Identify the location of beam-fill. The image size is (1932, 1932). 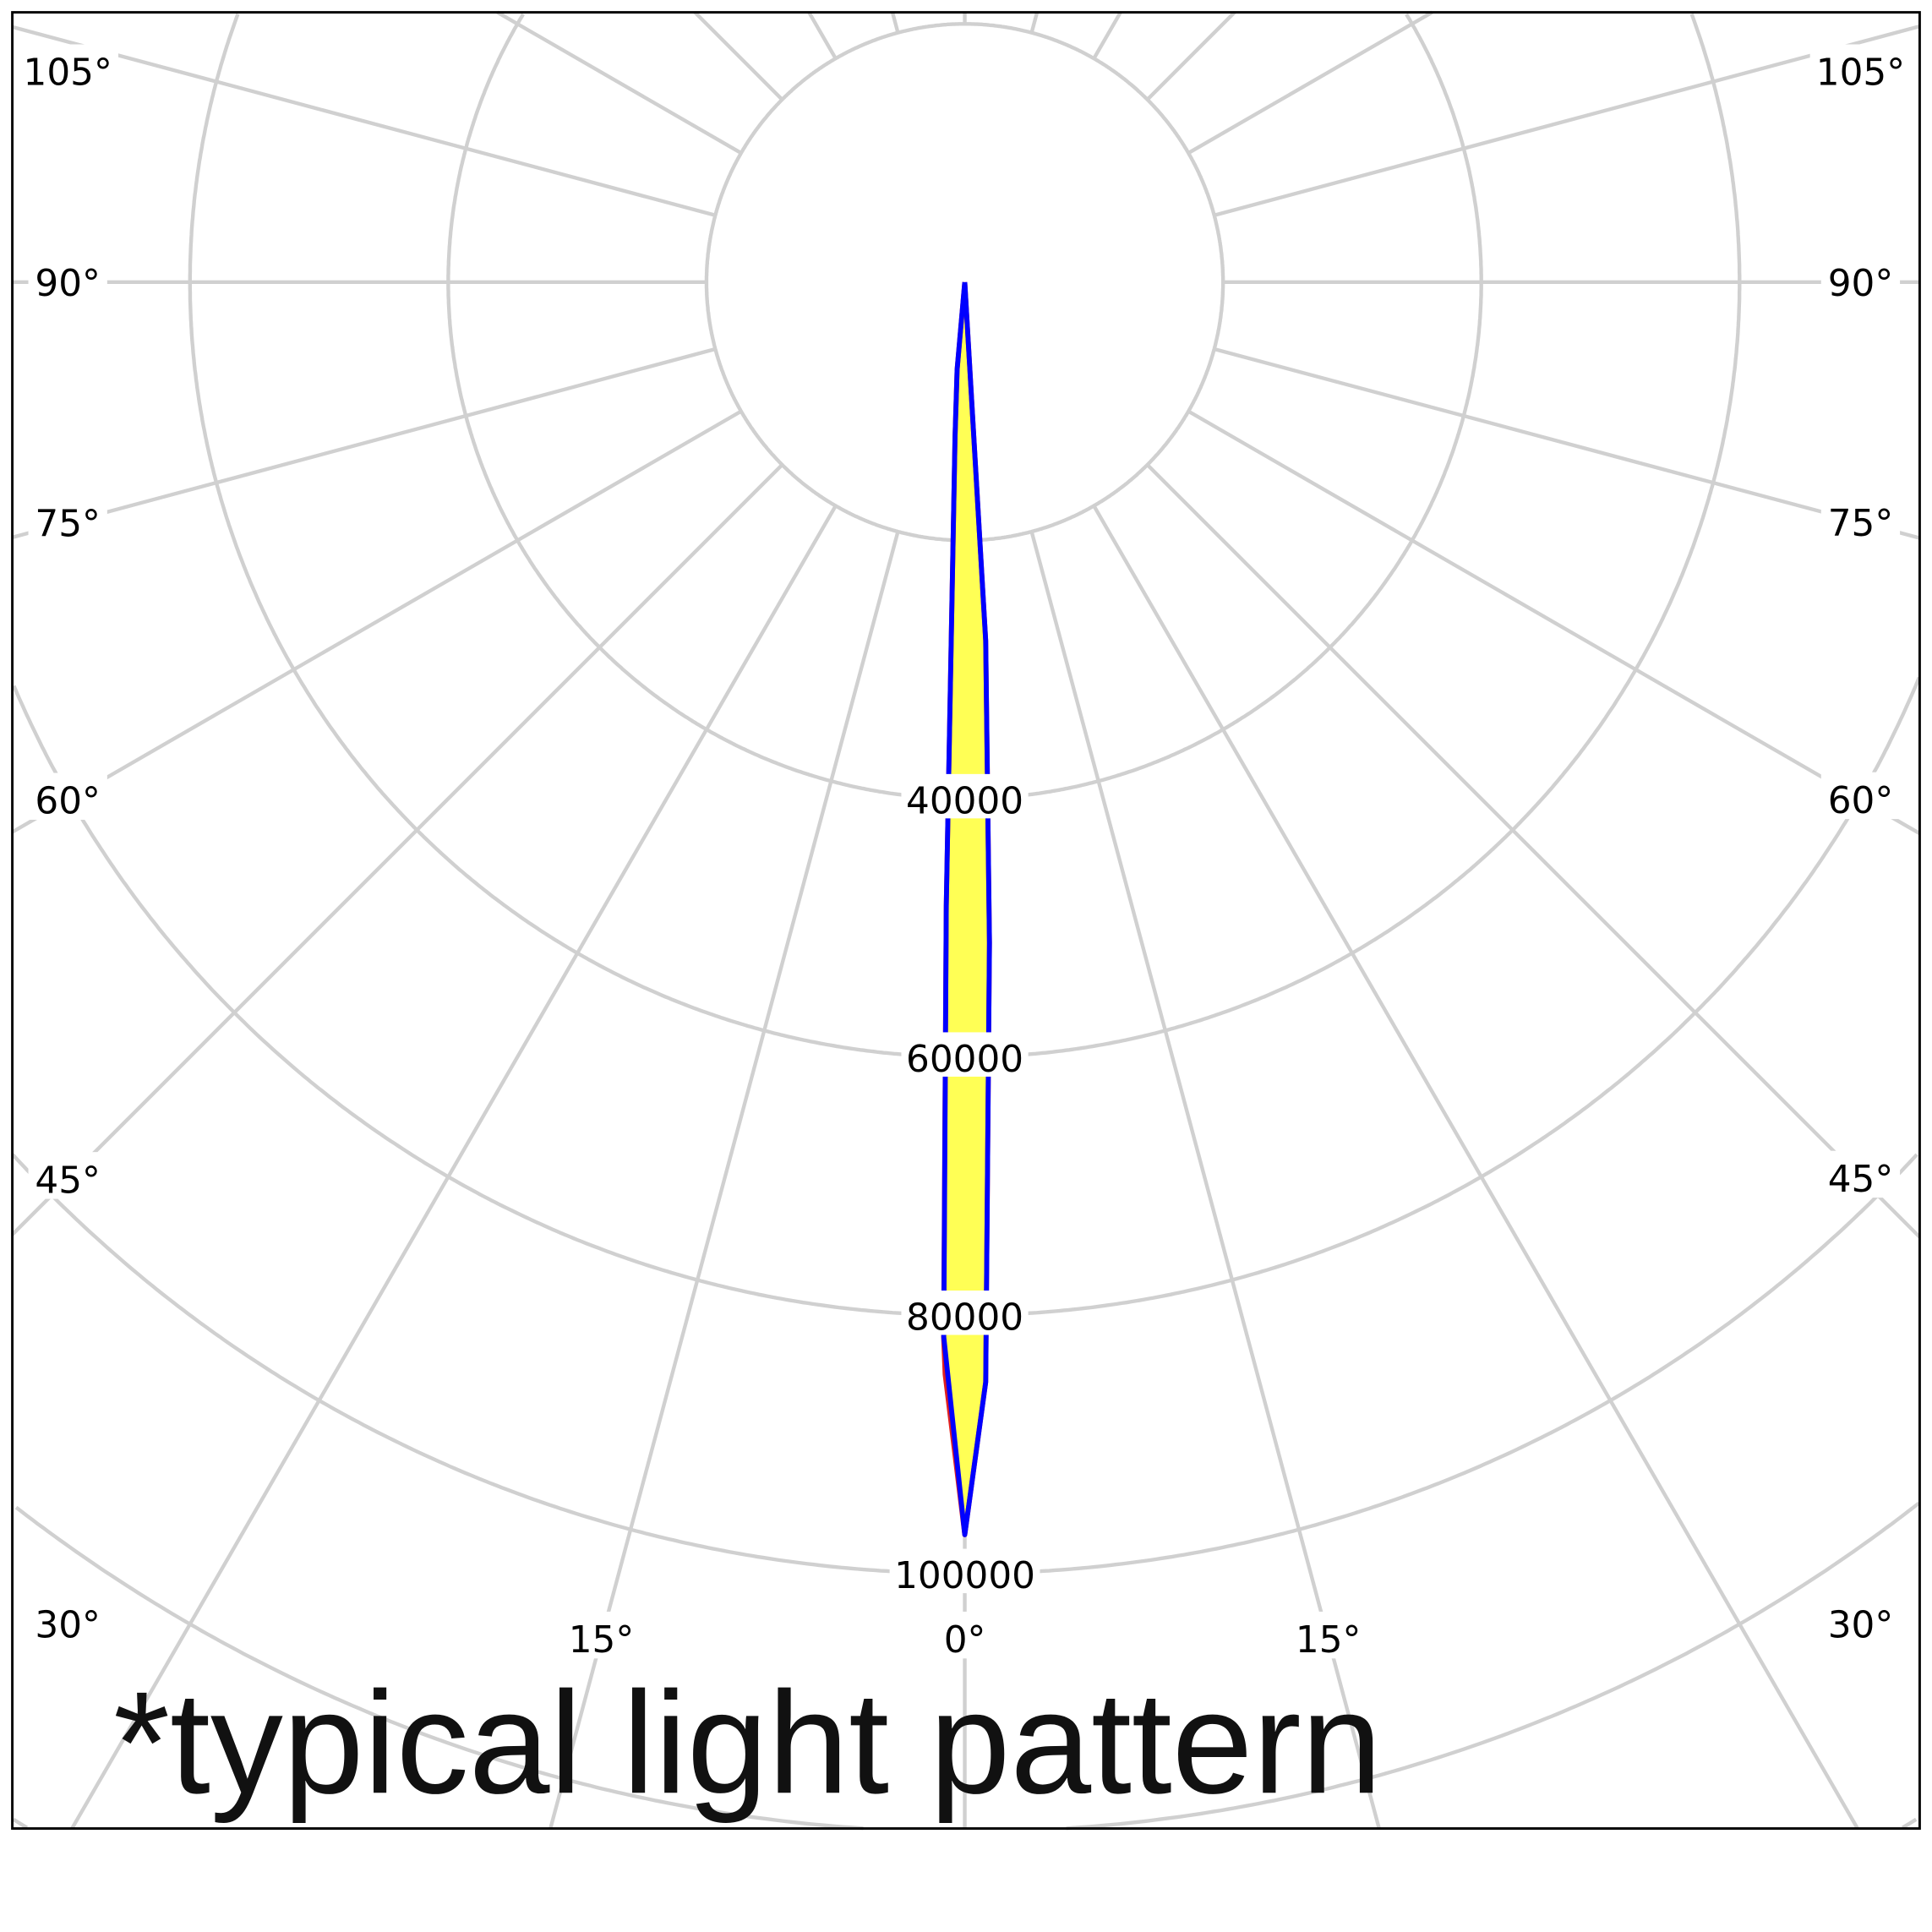
(966, 908).